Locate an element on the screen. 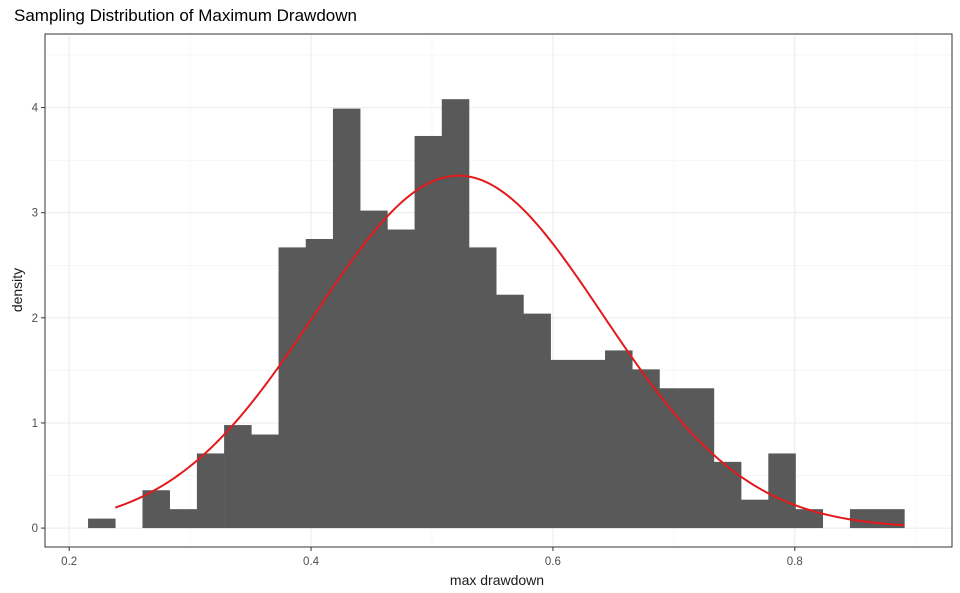  y-tick-label: 1 is located at coordinates (35, 424).